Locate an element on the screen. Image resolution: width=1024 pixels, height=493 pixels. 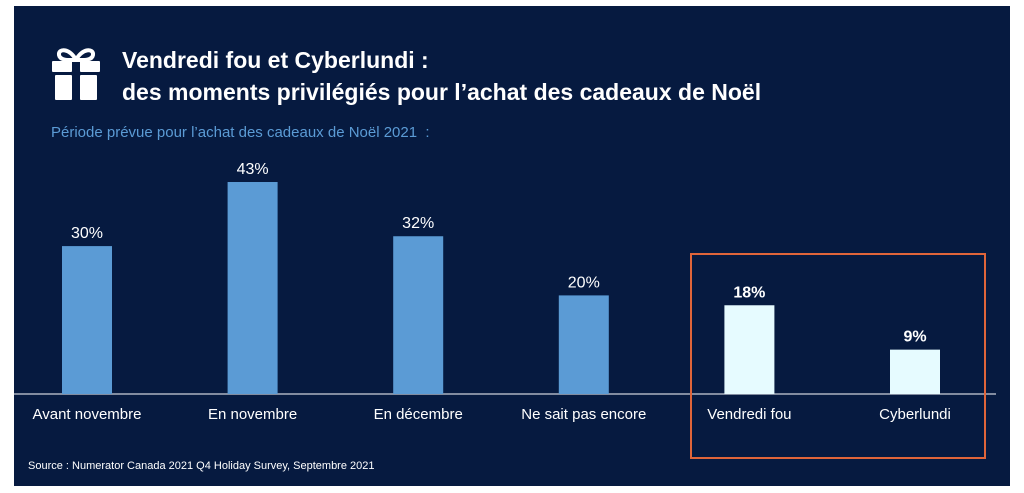
category-label-0: Avant novembre is located at coordinates (87, 414).